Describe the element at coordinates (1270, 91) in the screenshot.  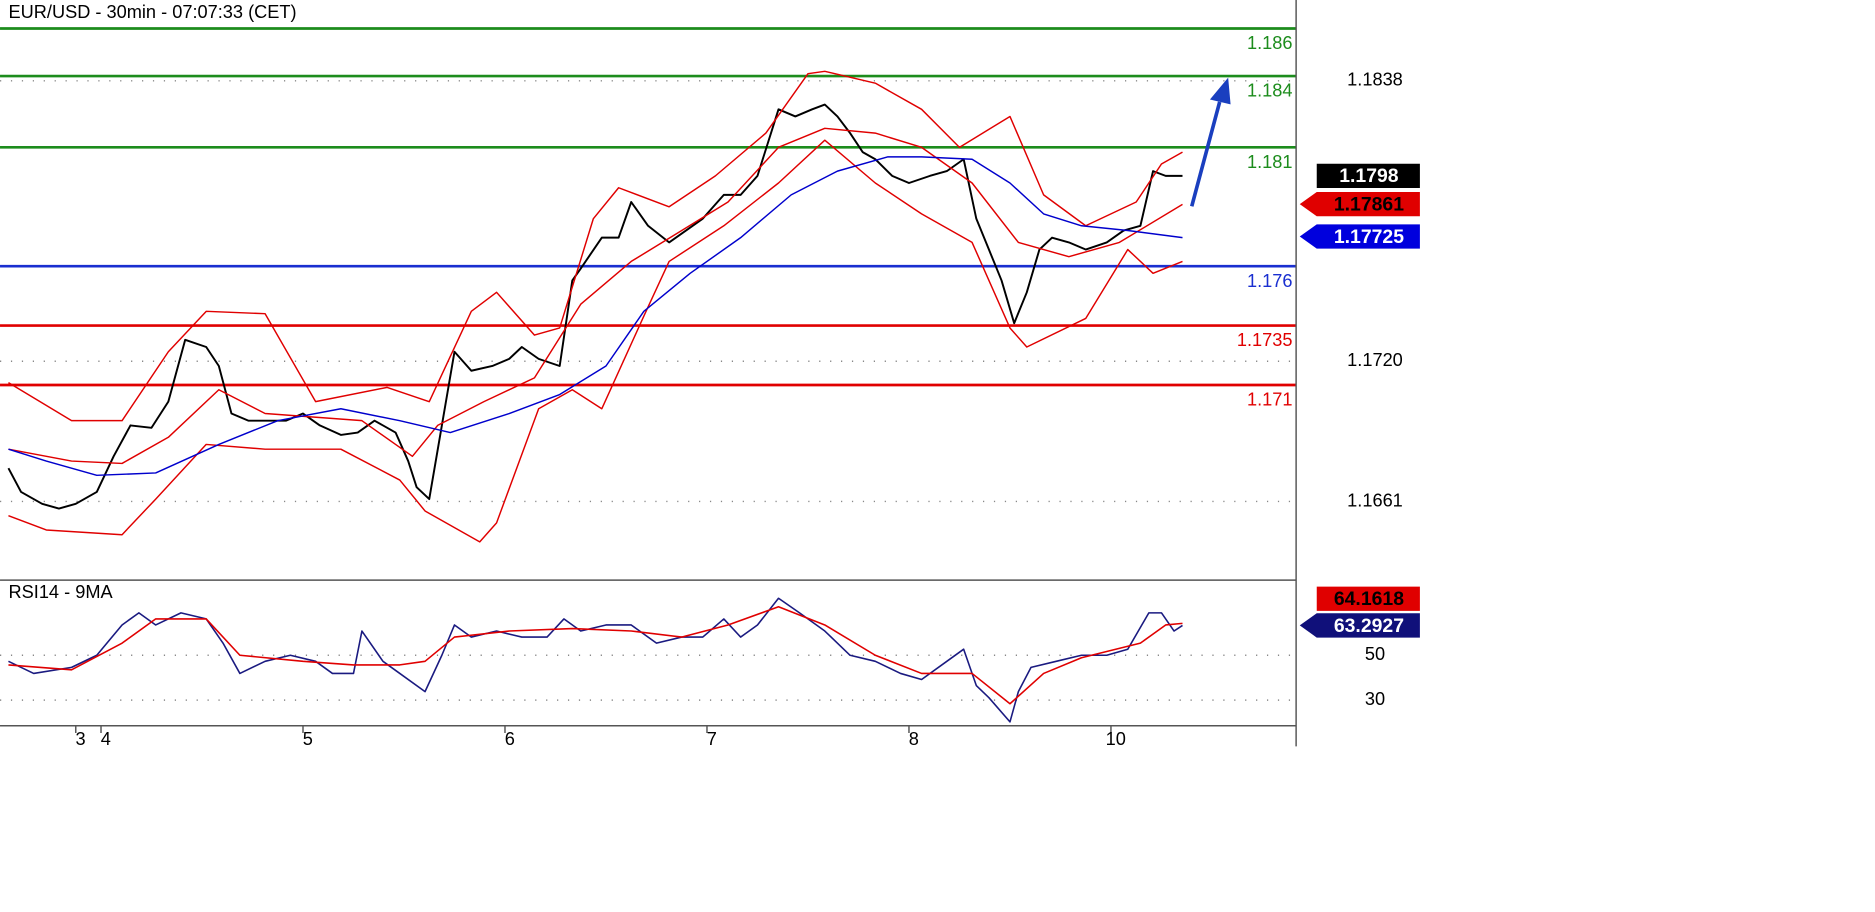
I see `level-label: 1.184` at that location.